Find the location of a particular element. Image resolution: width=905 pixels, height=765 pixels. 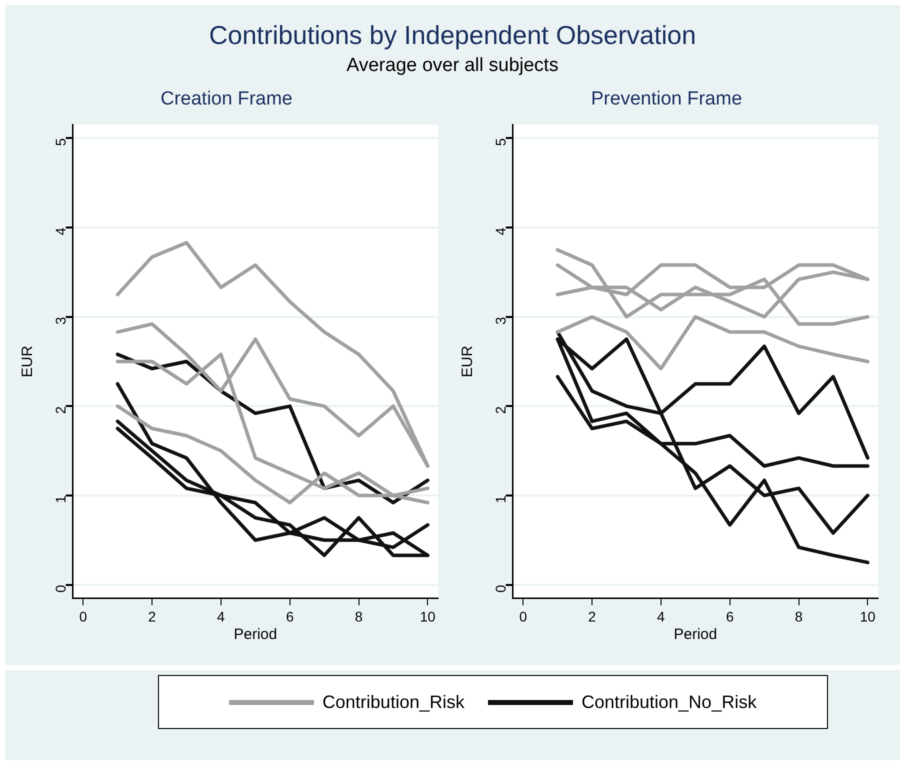

chart-title: Prevention Frame is located at coordinates (666, 99).